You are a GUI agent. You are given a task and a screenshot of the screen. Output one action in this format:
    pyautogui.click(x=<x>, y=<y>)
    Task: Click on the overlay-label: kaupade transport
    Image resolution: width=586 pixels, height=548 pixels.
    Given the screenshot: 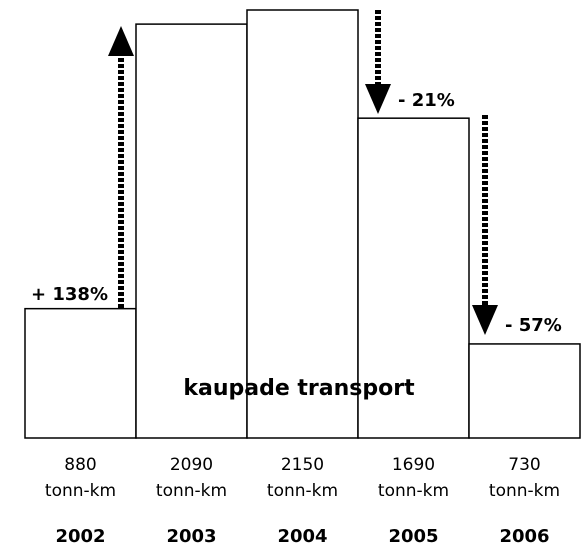 What is the action you would take?
    pyautogui.click(x=299, y=388)
    